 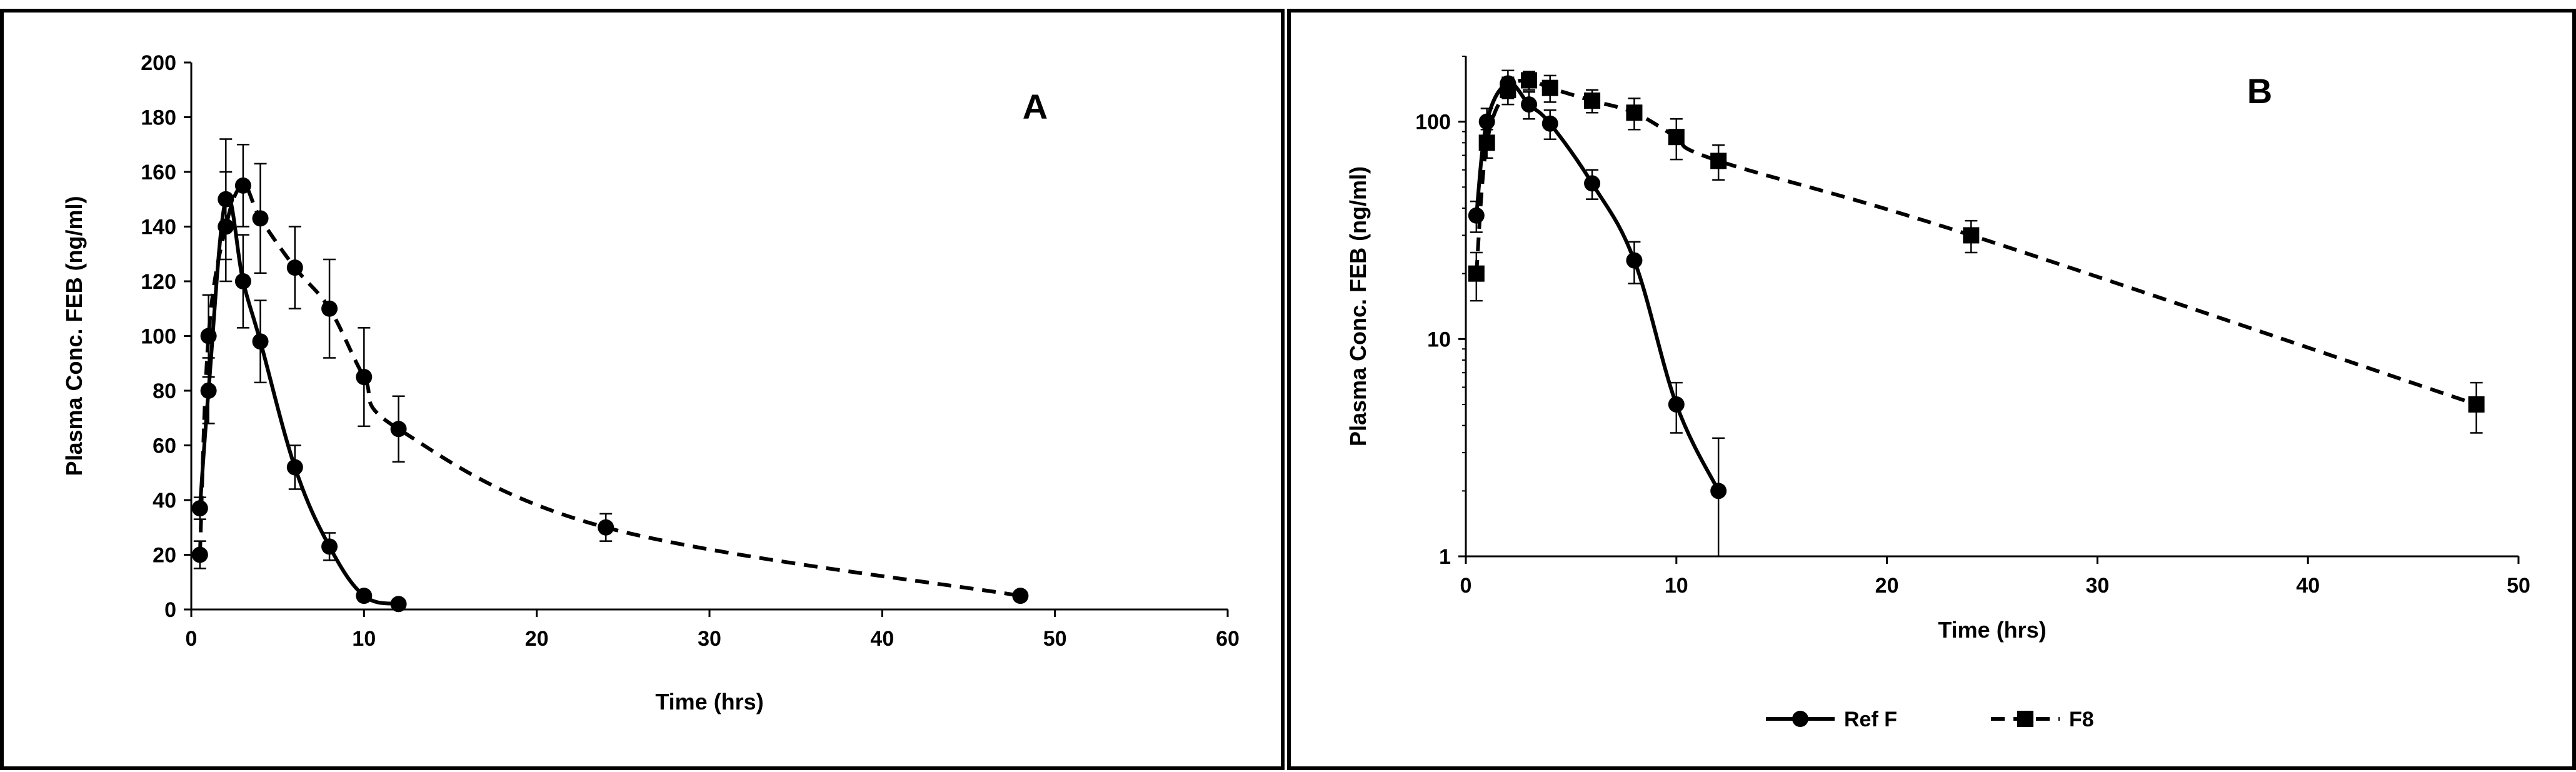 I want to click on chart-a-x-tick-label: 10, so click(x=364, y=639).